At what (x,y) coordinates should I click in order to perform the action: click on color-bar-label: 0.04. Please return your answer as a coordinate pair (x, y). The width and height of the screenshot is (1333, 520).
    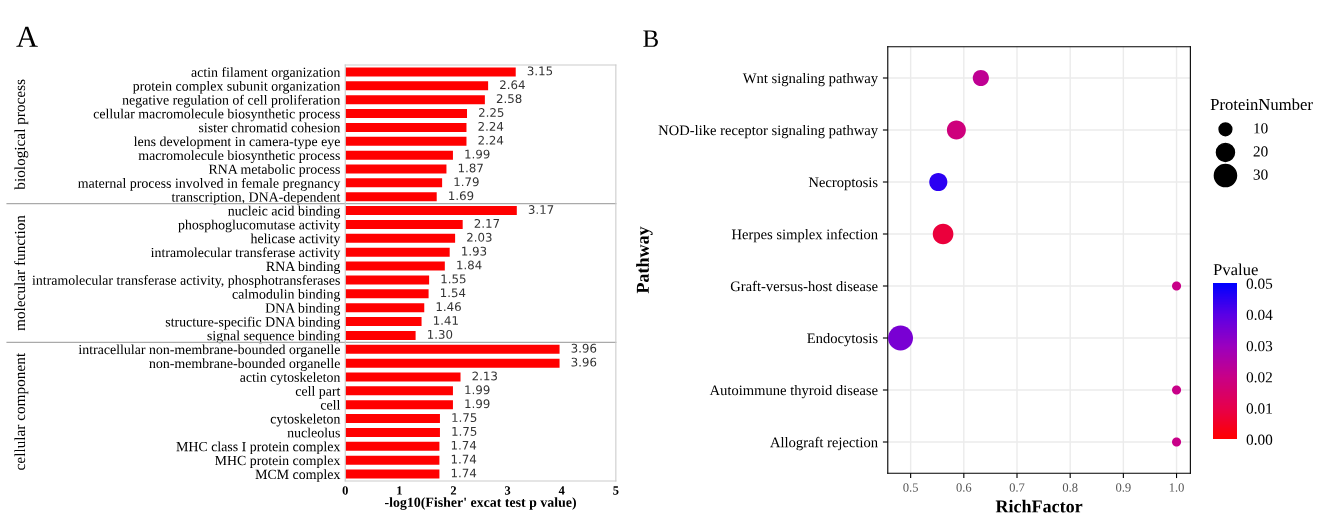
    Looking at the image, I should click on (1259, 315).